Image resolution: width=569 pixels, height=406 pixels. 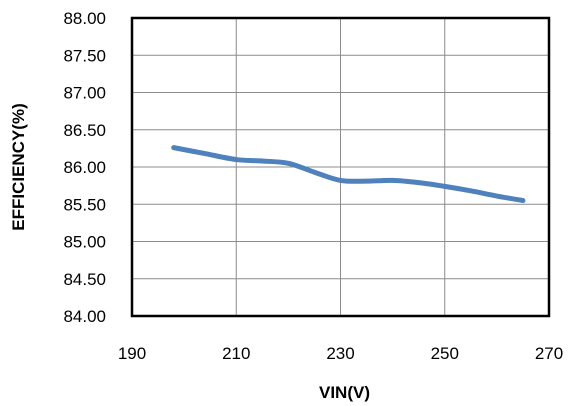 I want to click on x-tick-label: 250, so click(x=445, y=353).